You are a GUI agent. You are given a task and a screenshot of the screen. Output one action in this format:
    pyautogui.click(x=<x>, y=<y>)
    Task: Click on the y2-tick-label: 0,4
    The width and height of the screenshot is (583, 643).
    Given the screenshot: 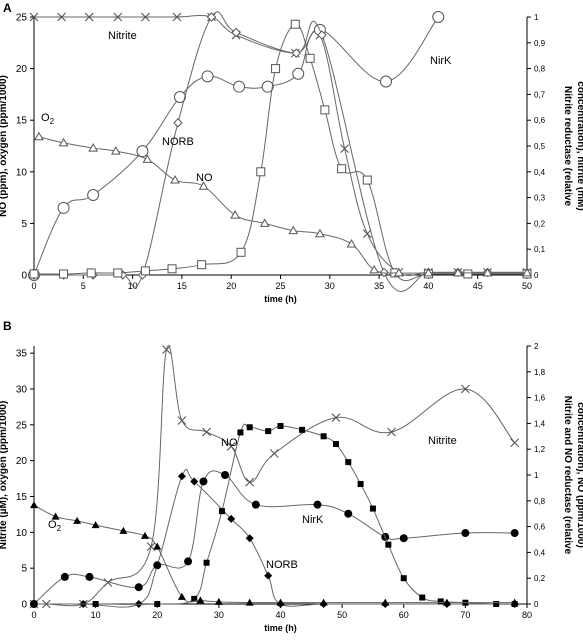 What is the action you would take?
    pyautogui.click(x=540, y=552)
    